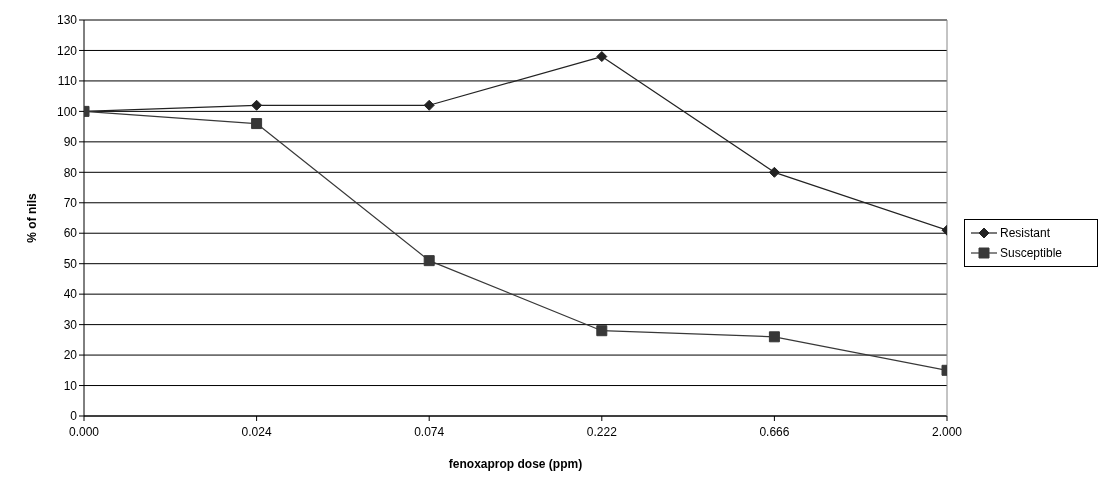  Describe the element at coordinates (70, 203) in the screenshot. I see `y-tick-label: 70` at that location.